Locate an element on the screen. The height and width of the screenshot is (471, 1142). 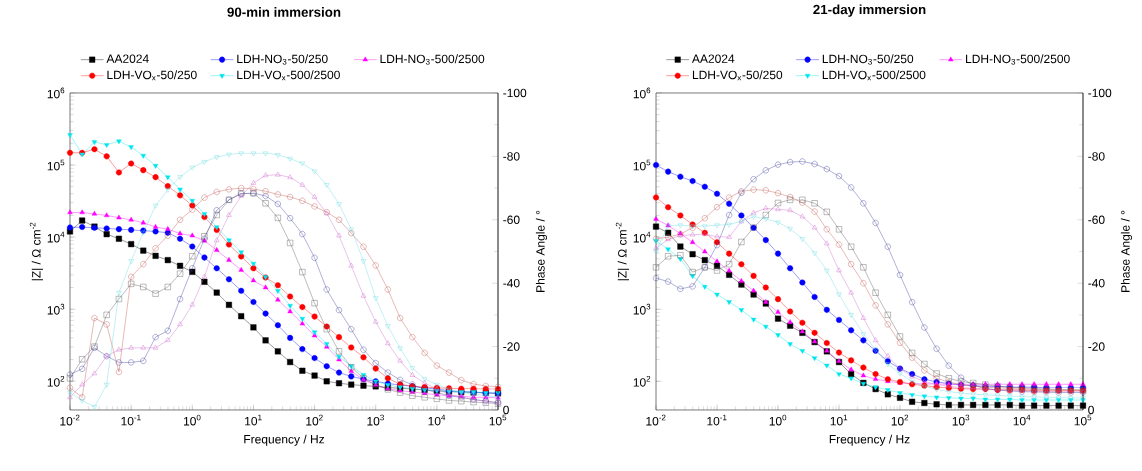
chart-title: 21-day immersion is located at coordinates (869, 10).